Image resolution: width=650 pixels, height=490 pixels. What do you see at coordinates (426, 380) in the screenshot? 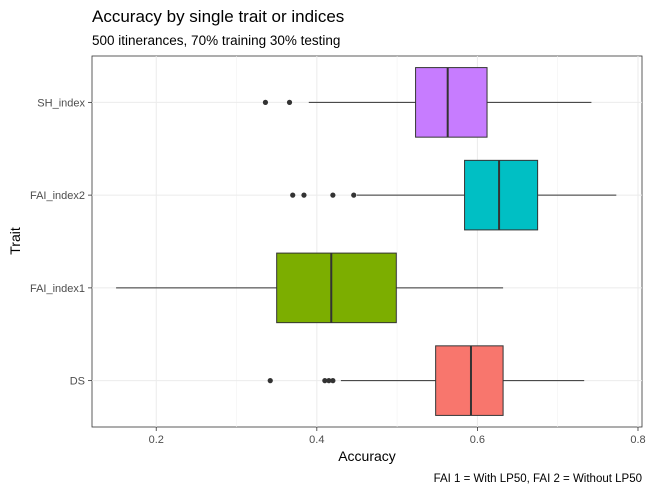
I see `box-ds` at bounding box center [426, 380].